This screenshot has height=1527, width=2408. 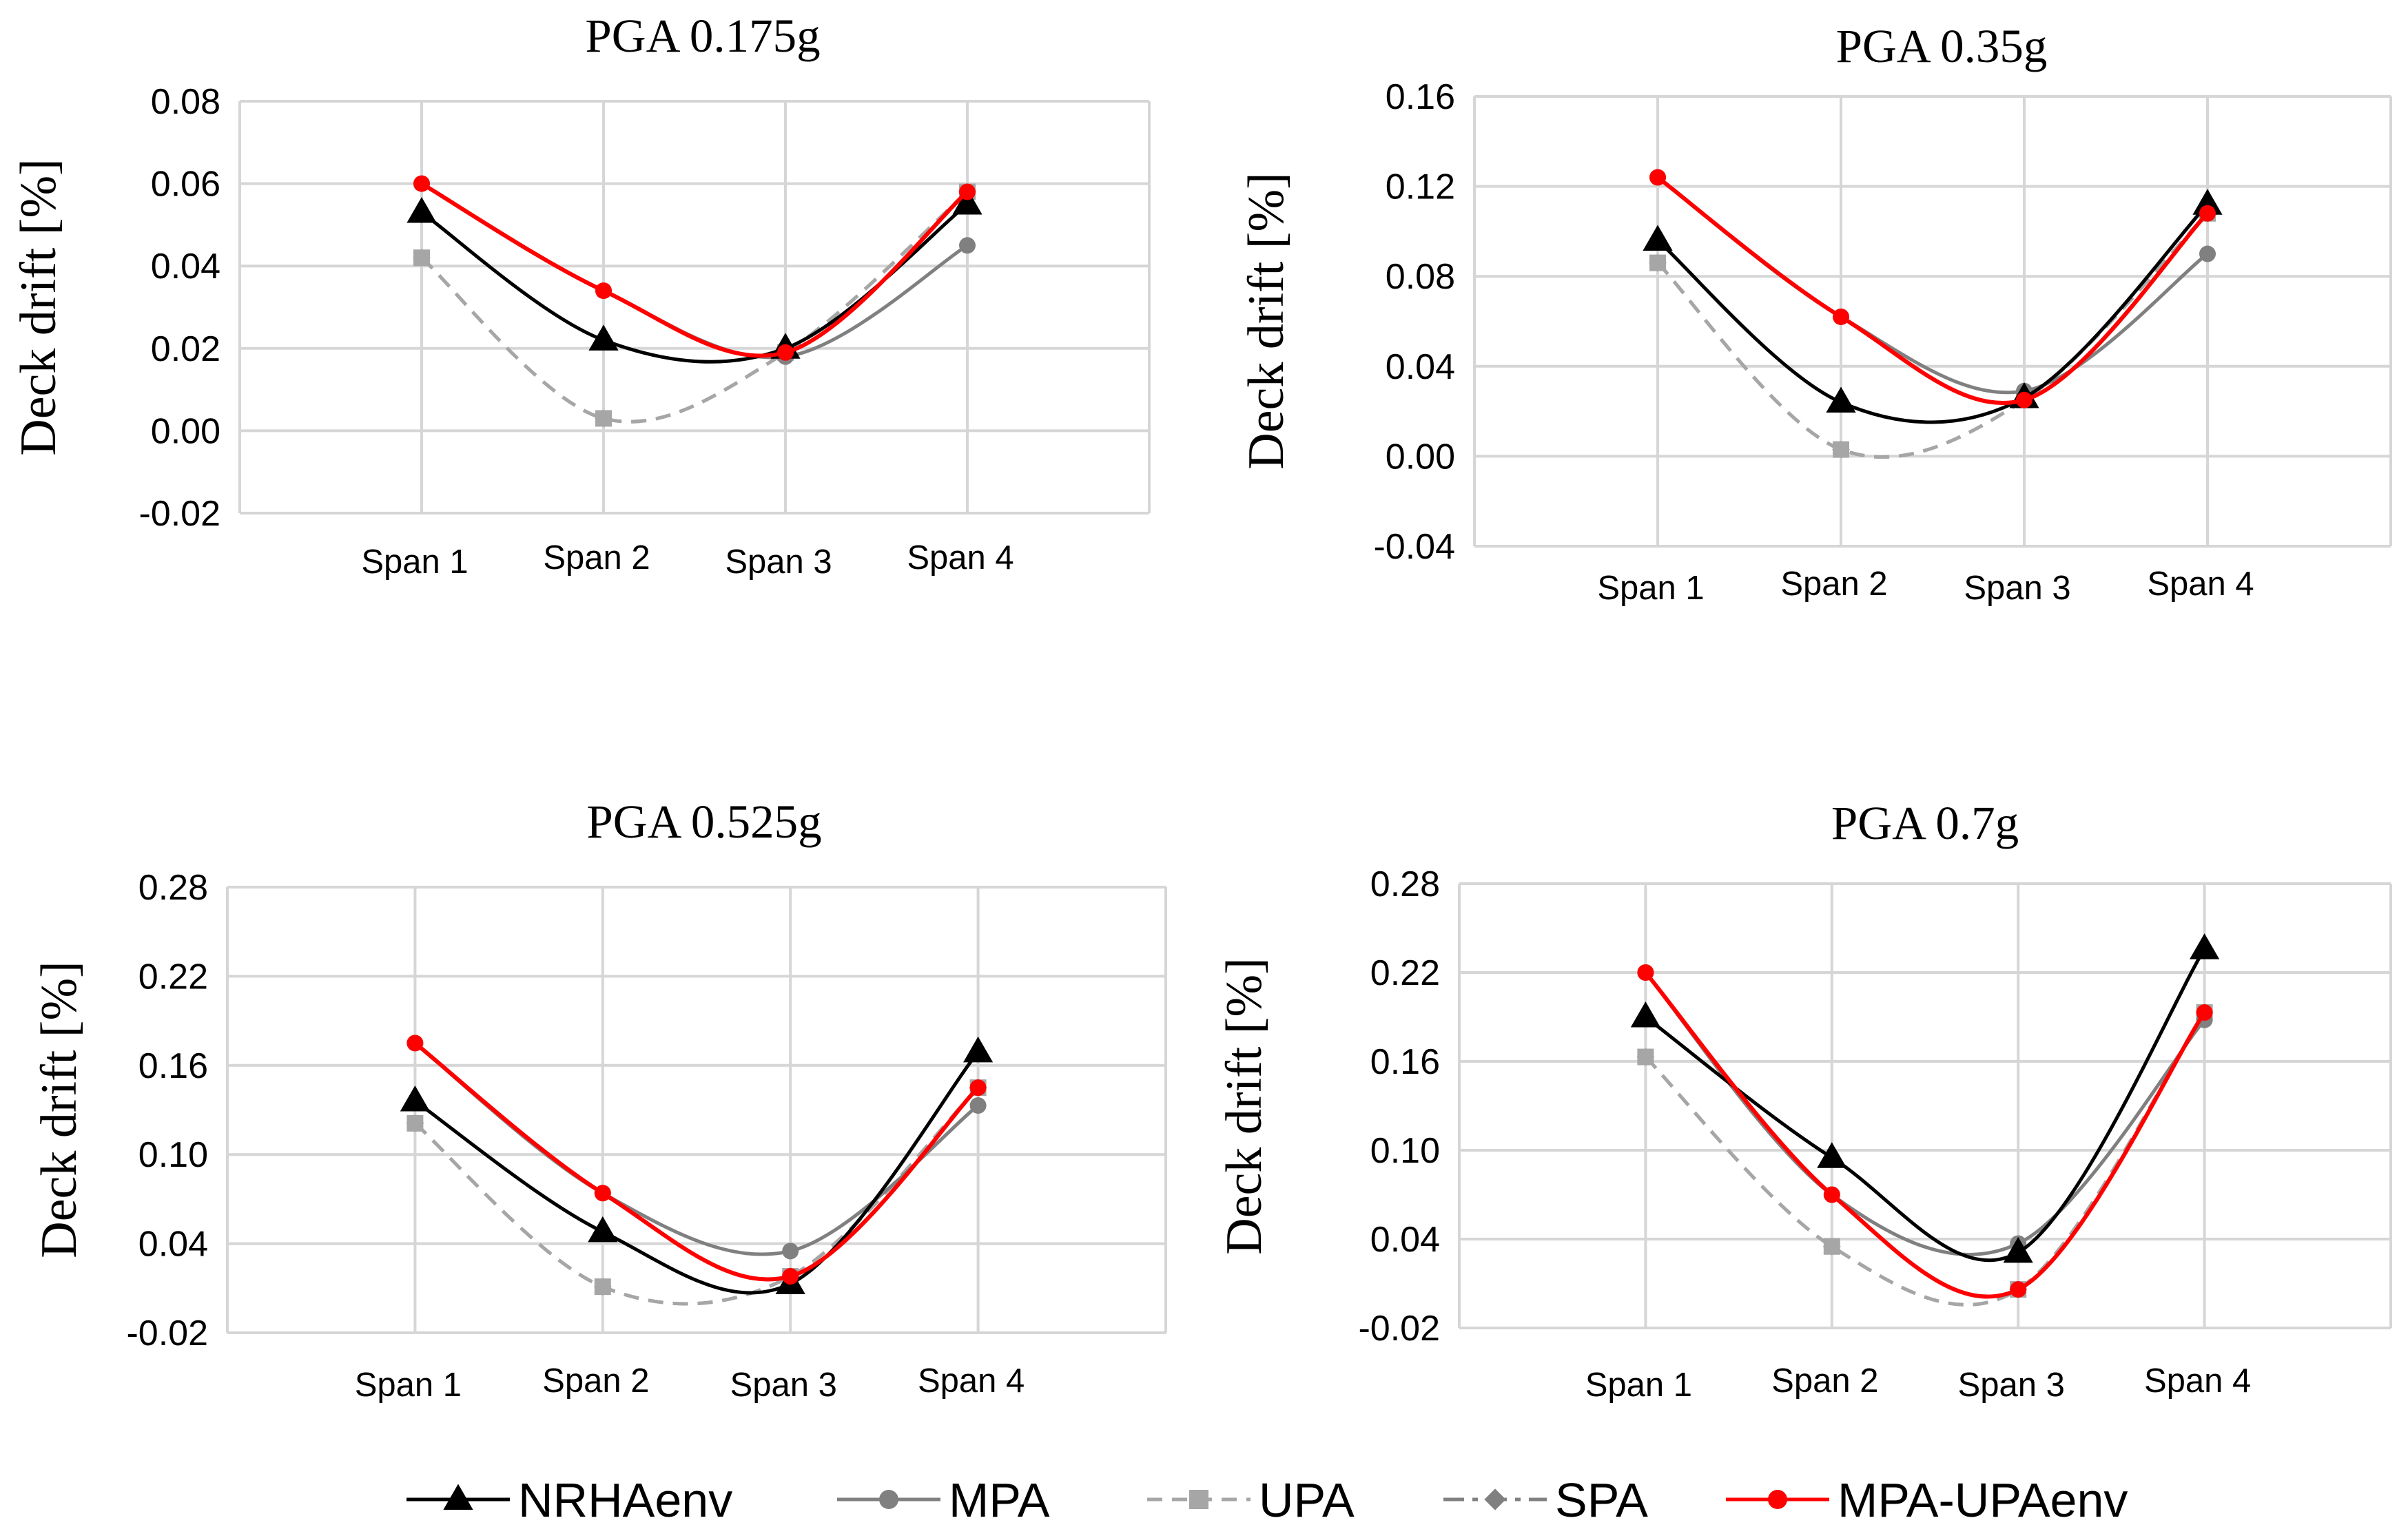 What do you see at coordinates (1925, 823) in the screenshot?
I see `chart-title: PGA 0.7g` at bounding box center [1925, 823].